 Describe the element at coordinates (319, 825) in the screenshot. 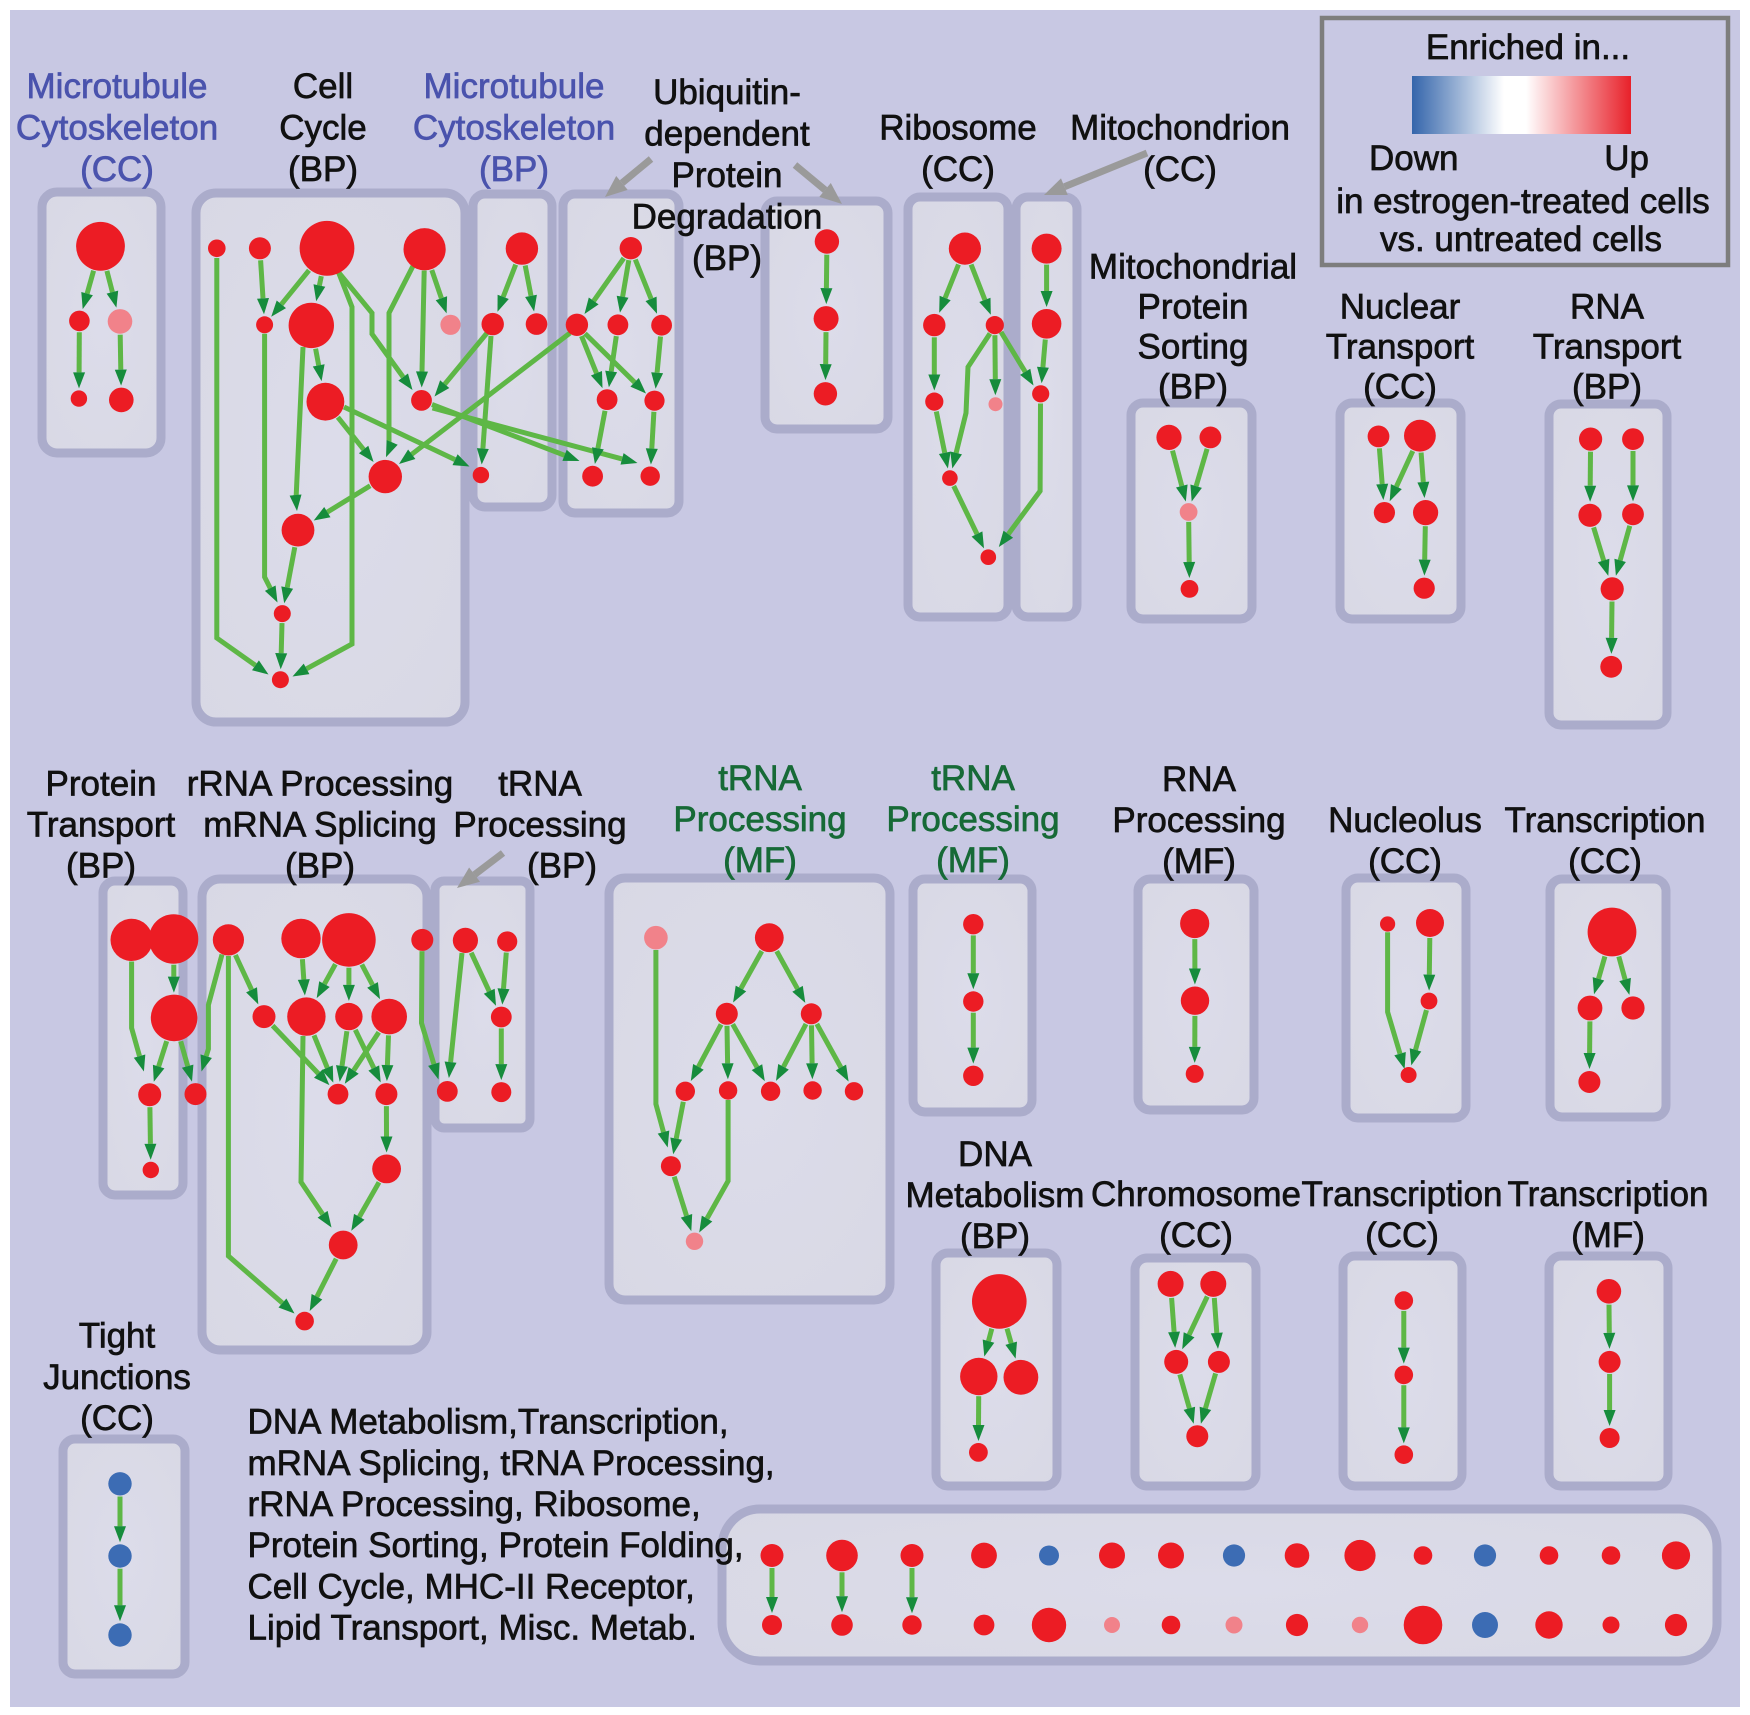

I see `svg-text: mRNA Splicing` at that location.